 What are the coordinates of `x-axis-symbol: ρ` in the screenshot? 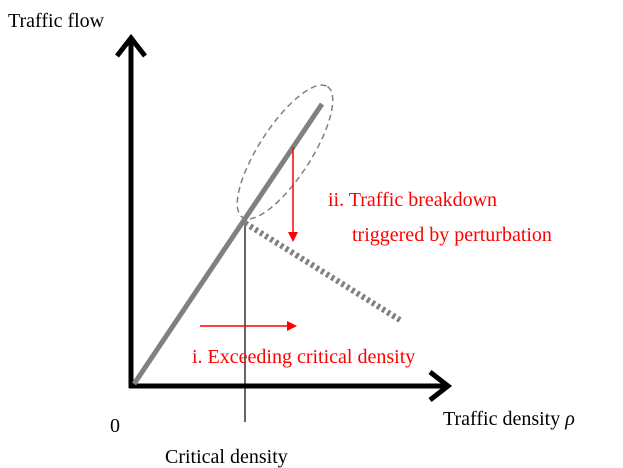 It's located at (569, 419).